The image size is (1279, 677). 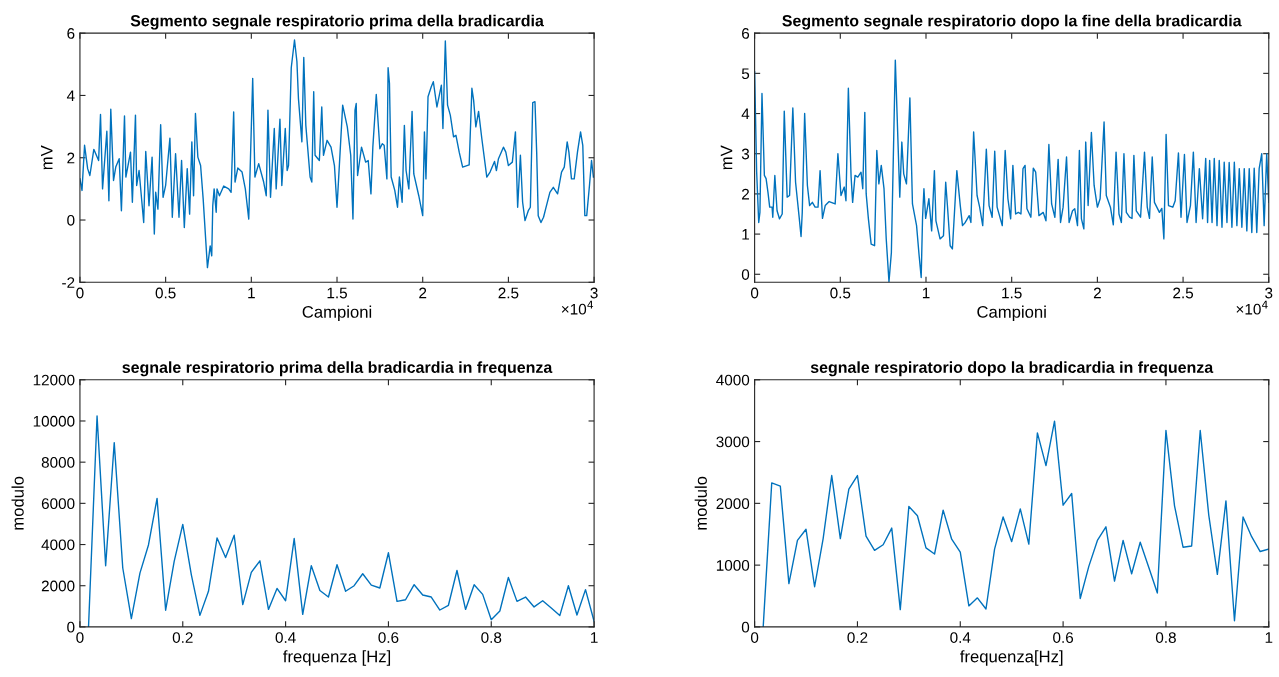 What do you see at coordinates (733, 565) in the screenshot?
I see `y-tick-label: 1000` at bounding box center [733, 565].